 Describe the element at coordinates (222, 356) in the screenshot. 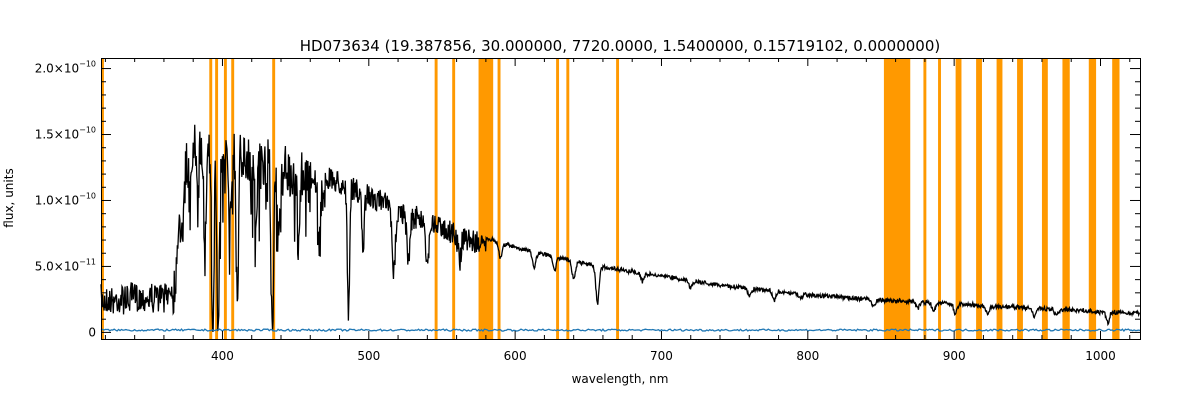

I see `x-tick-label: 400` at that location.